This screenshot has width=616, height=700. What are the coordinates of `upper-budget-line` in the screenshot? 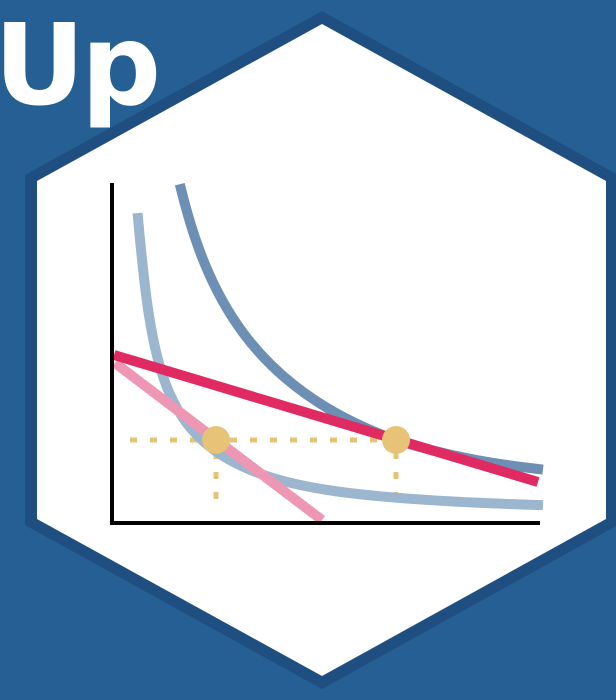 It's located at (326, 418).